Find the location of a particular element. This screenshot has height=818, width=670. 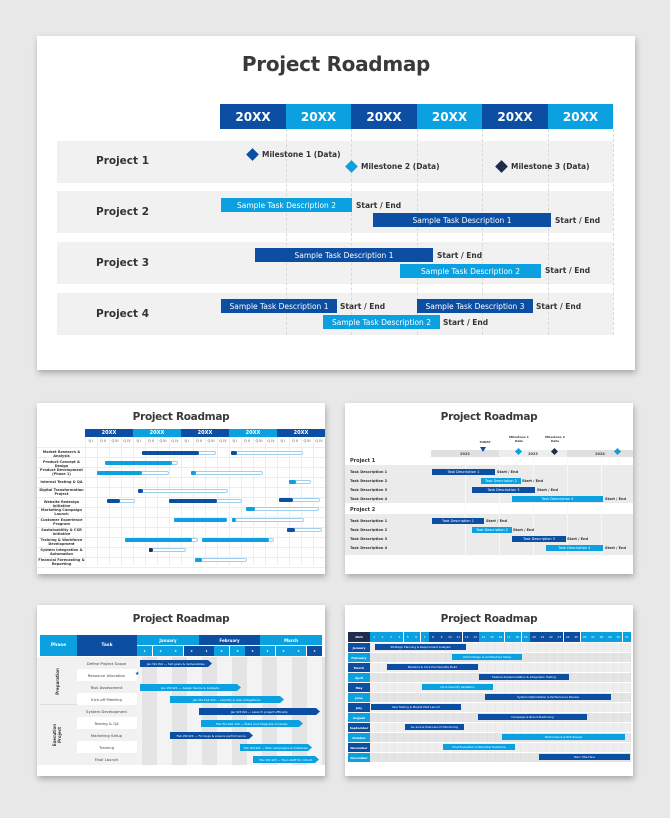

month-header: February is located at coordinates (229, 640).